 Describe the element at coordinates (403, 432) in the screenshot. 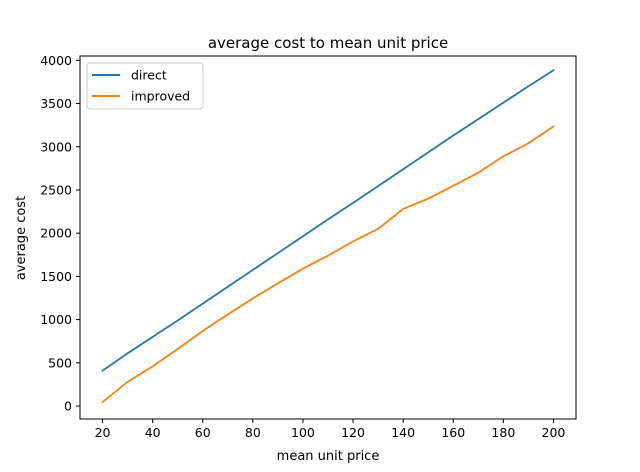

I see `x-tick-label: 140` at that location.